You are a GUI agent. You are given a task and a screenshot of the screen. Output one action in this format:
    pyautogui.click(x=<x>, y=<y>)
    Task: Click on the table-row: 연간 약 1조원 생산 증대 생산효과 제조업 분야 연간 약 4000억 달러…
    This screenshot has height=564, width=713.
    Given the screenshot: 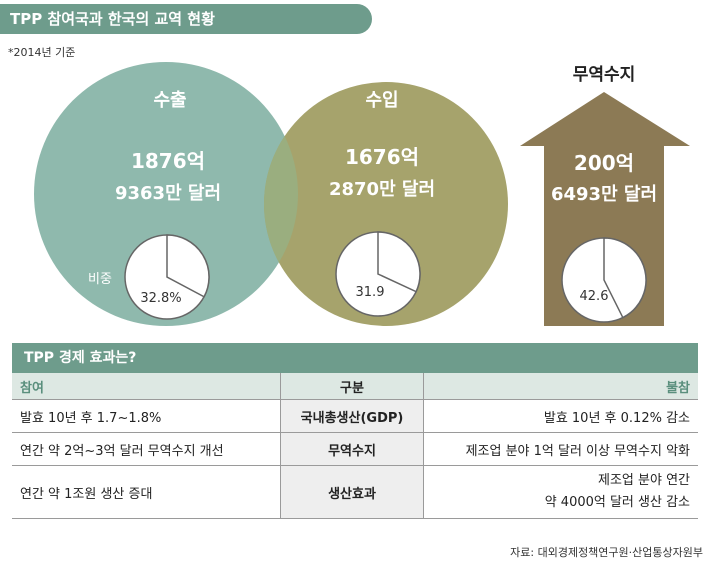 What is the action you would take?
    pyautogui.click(x=355, y=492)
    